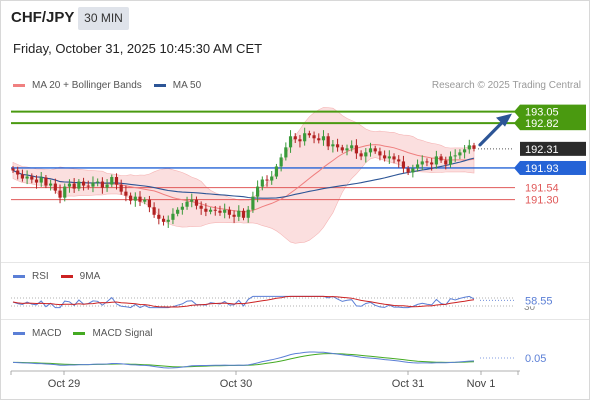  What do you see at coordinates (40, 276) in the screenshot?
I see `legend-label-rsi: RSI` at bounding box center [40, 276].